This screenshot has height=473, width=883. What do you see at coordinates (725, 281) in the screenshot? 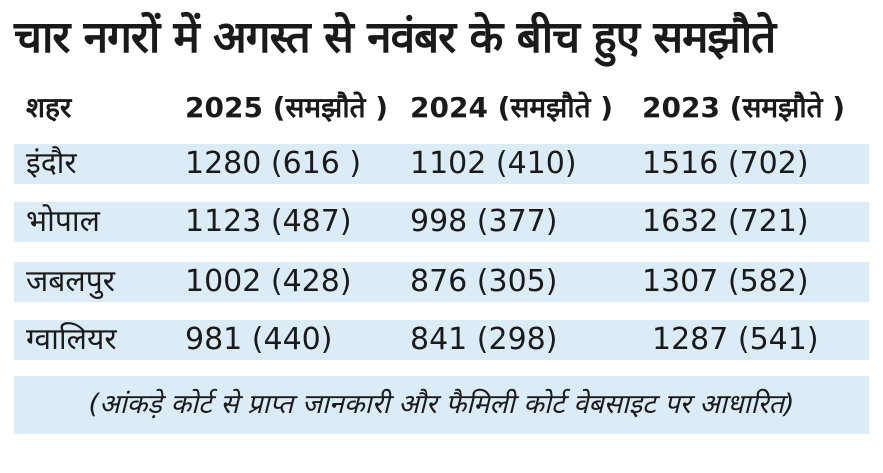
I see `value-2023-cell: 1307 (582)` at bounding box center [725, 281].